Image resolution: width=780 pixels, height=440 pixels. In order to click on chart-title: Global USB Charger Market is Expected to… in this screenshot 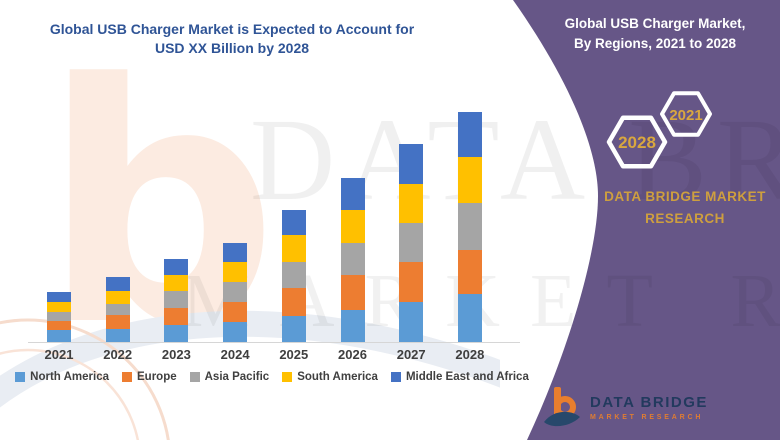, I will do `click(232, 39)`.